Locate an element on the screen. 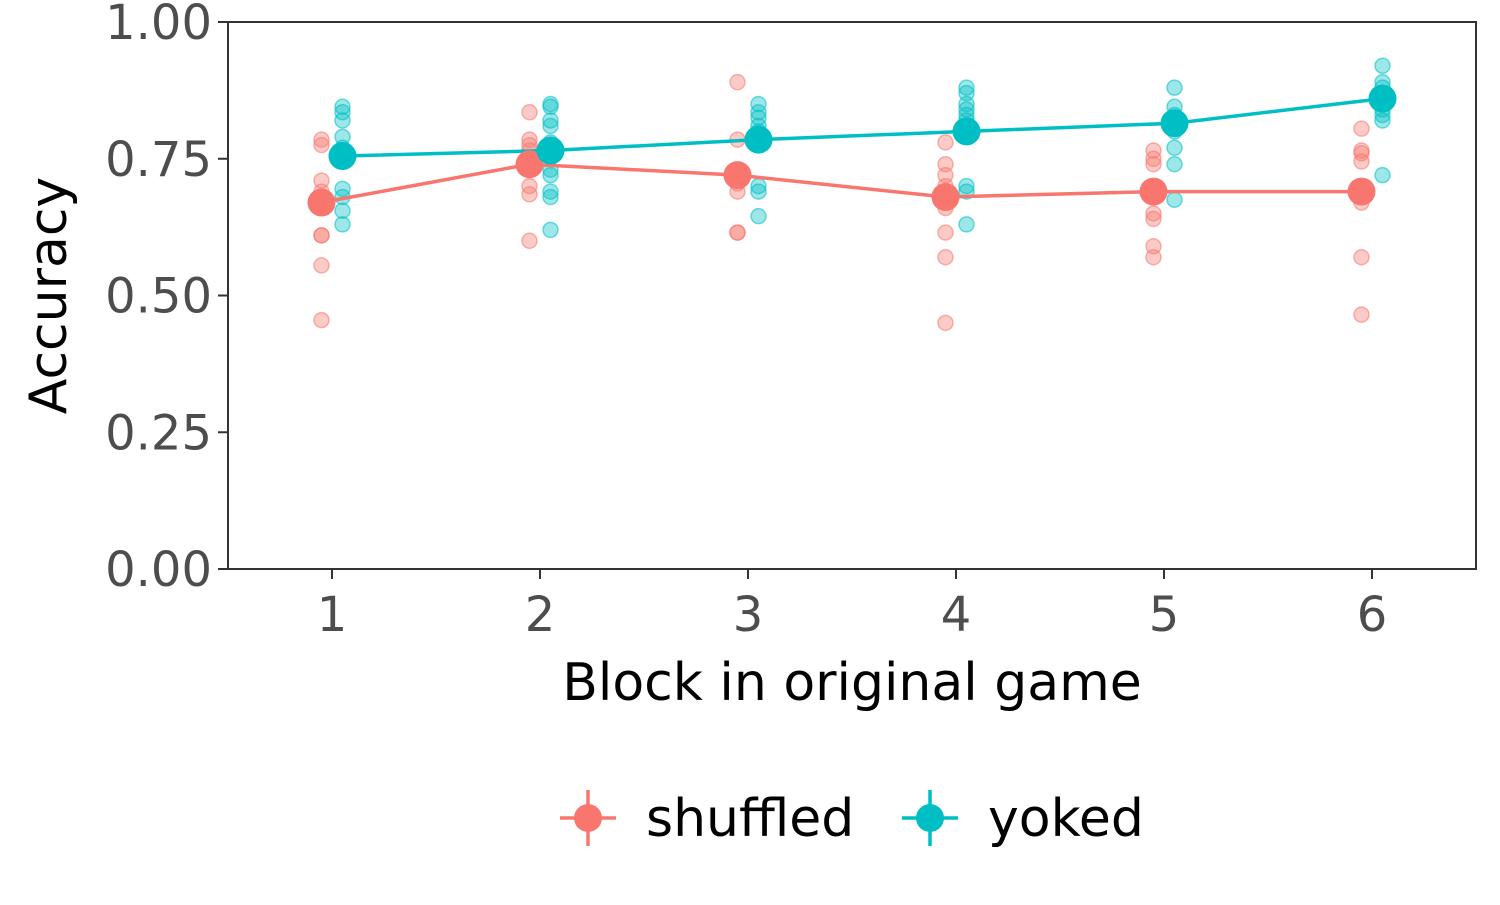 The width and height of the screenshot is (1500, 905). mean-line-yoked is located at coordinates (862, 127).